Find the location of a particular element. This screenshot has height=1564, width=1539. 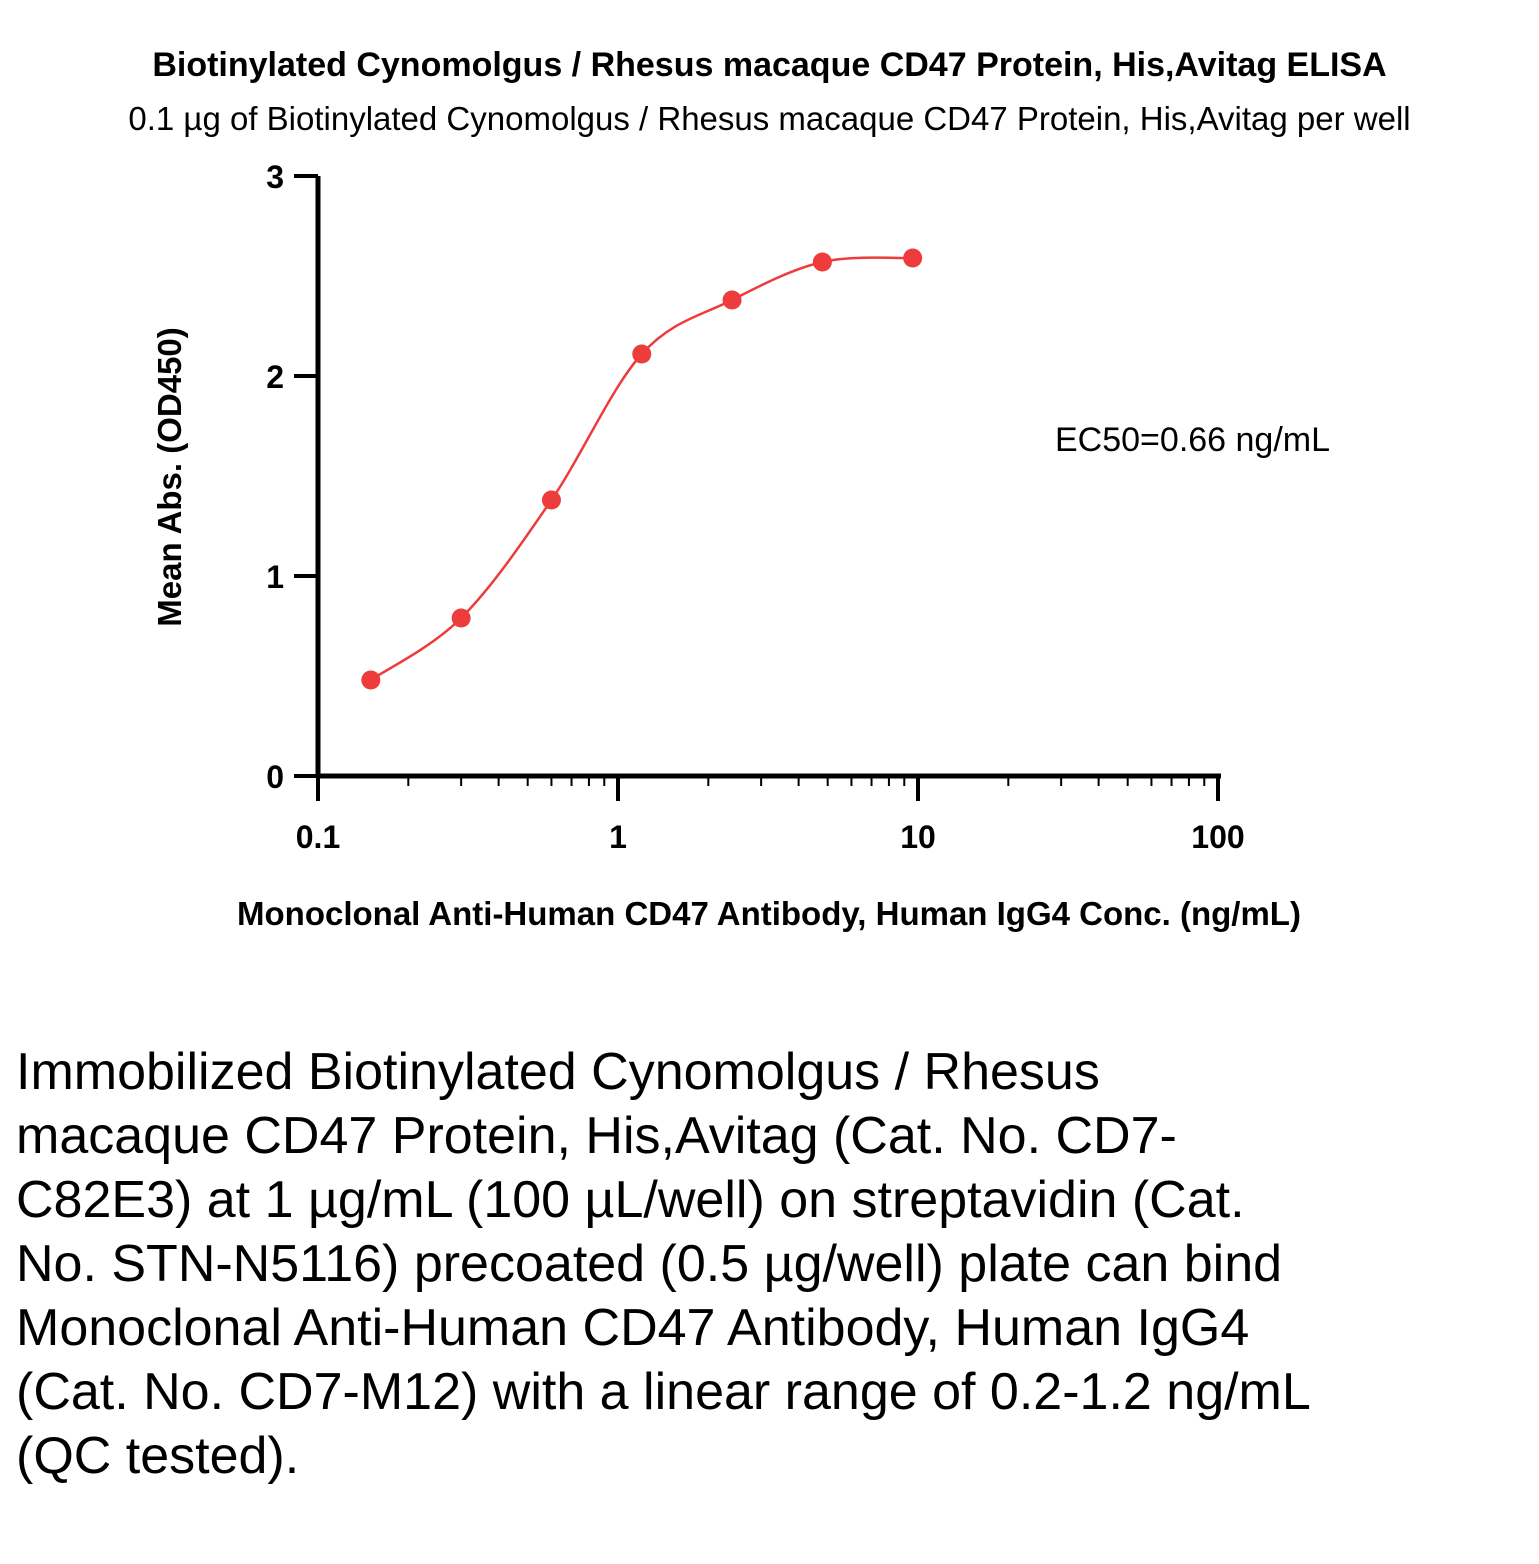

y-tick-label: 1 is located at coordinates (275, 577).